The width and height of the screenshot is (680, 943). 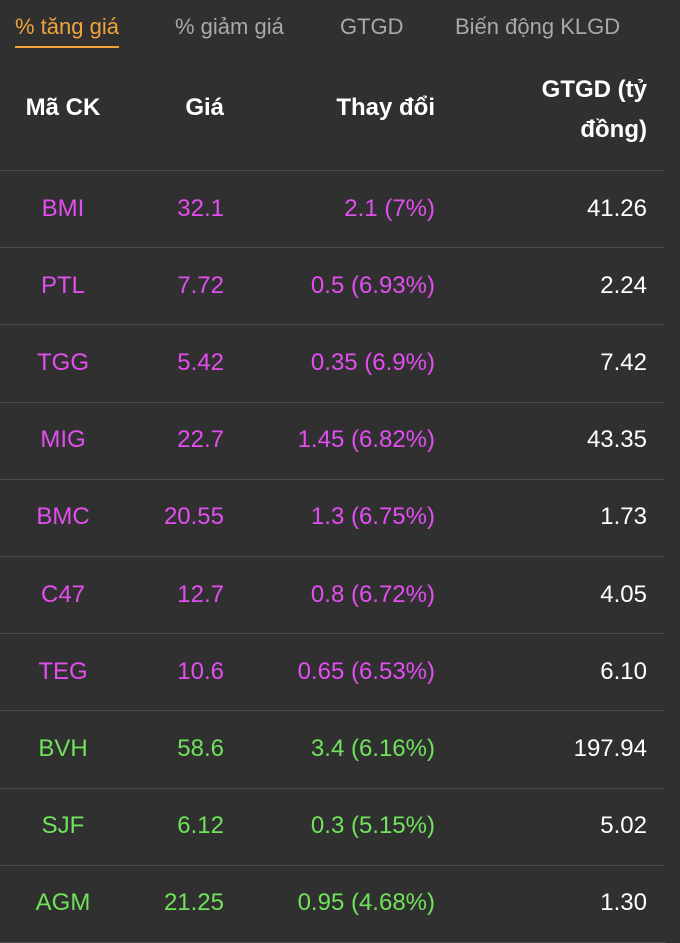 What do you see at coordinates (623, 903) in the screenshot?
I see `table-cell: 1.30` at bounding box center [623, 903].